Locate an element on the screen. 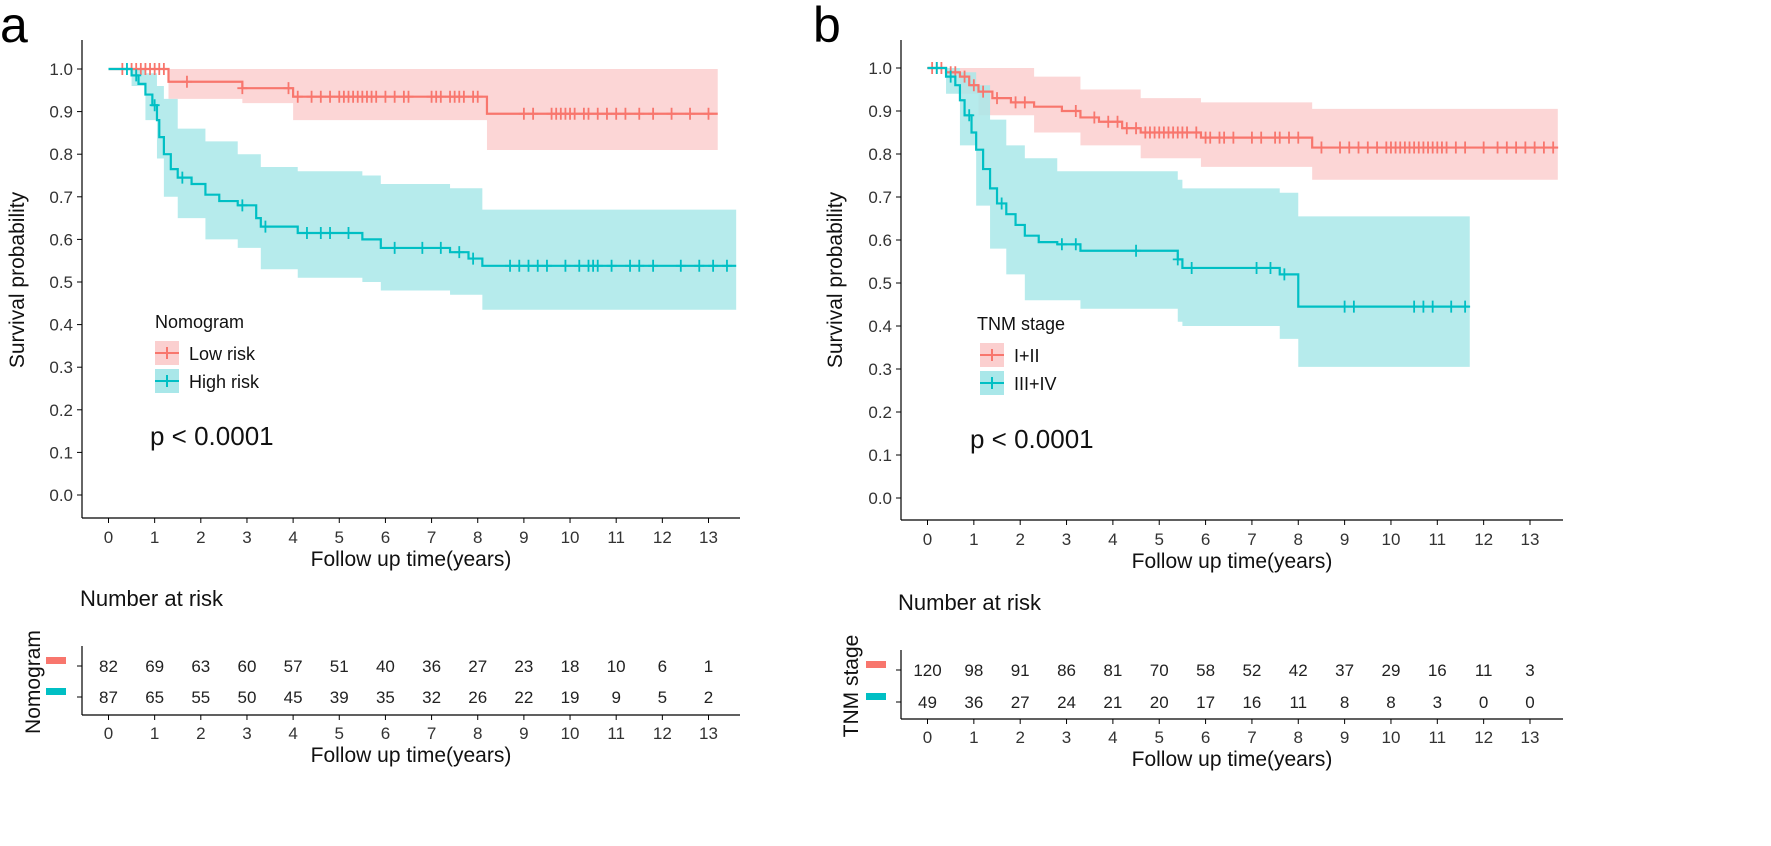  risk-count: 98 is located at coordinates (973, 670).